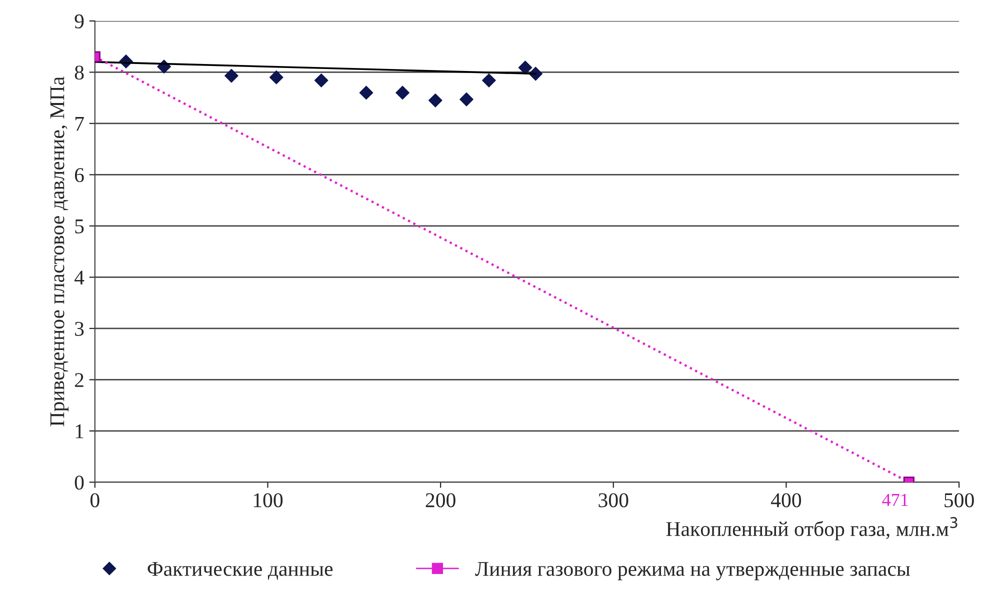 The image size is (999, 599). Describe the element at coordinates (692, 571) in the screenshot. I see `legend-label: Линия газового режима на утвержденные запасы` at that location.